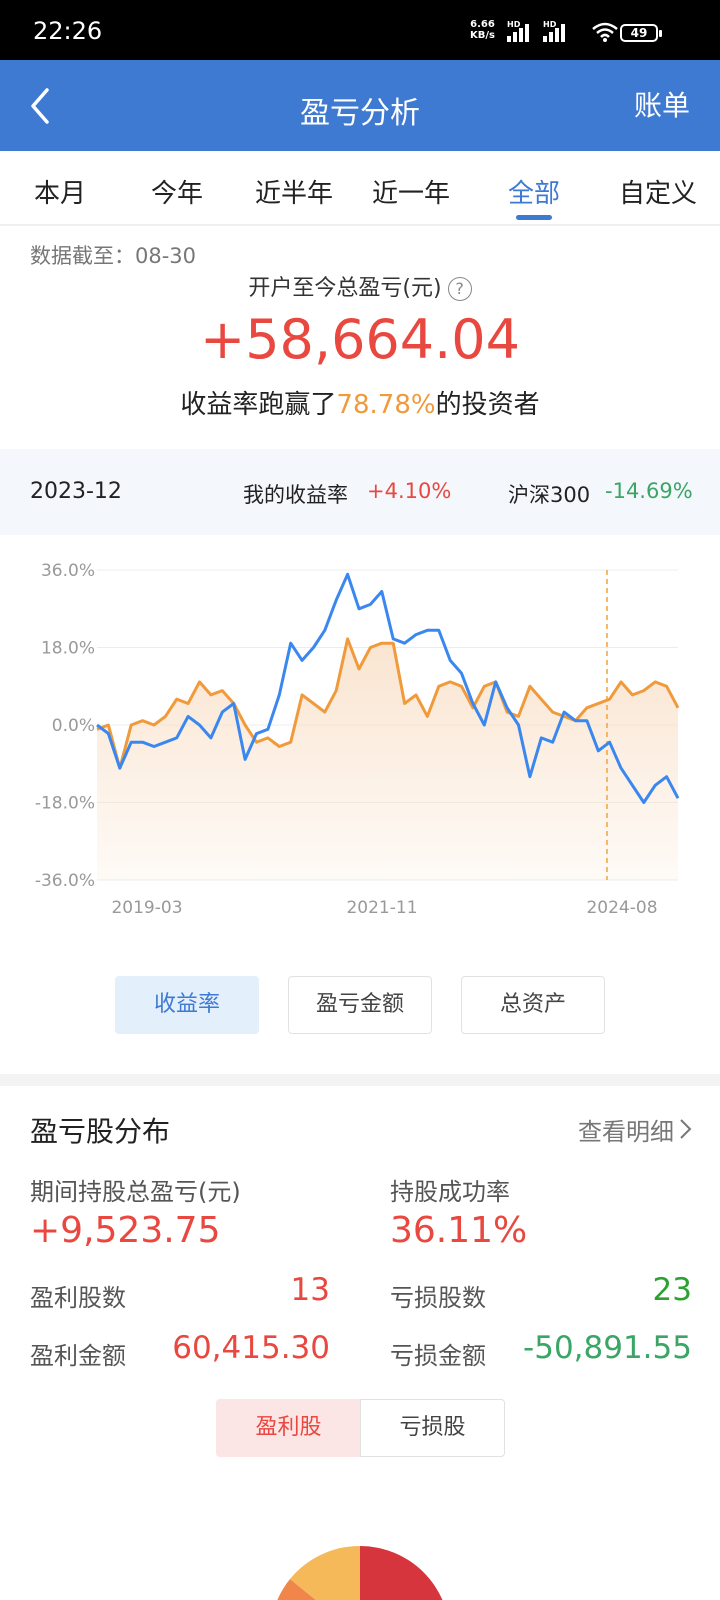 The width and height of the screenshot is (720, 1600). I want to click on y-tick-label: -36.0%, so click(65, 881).